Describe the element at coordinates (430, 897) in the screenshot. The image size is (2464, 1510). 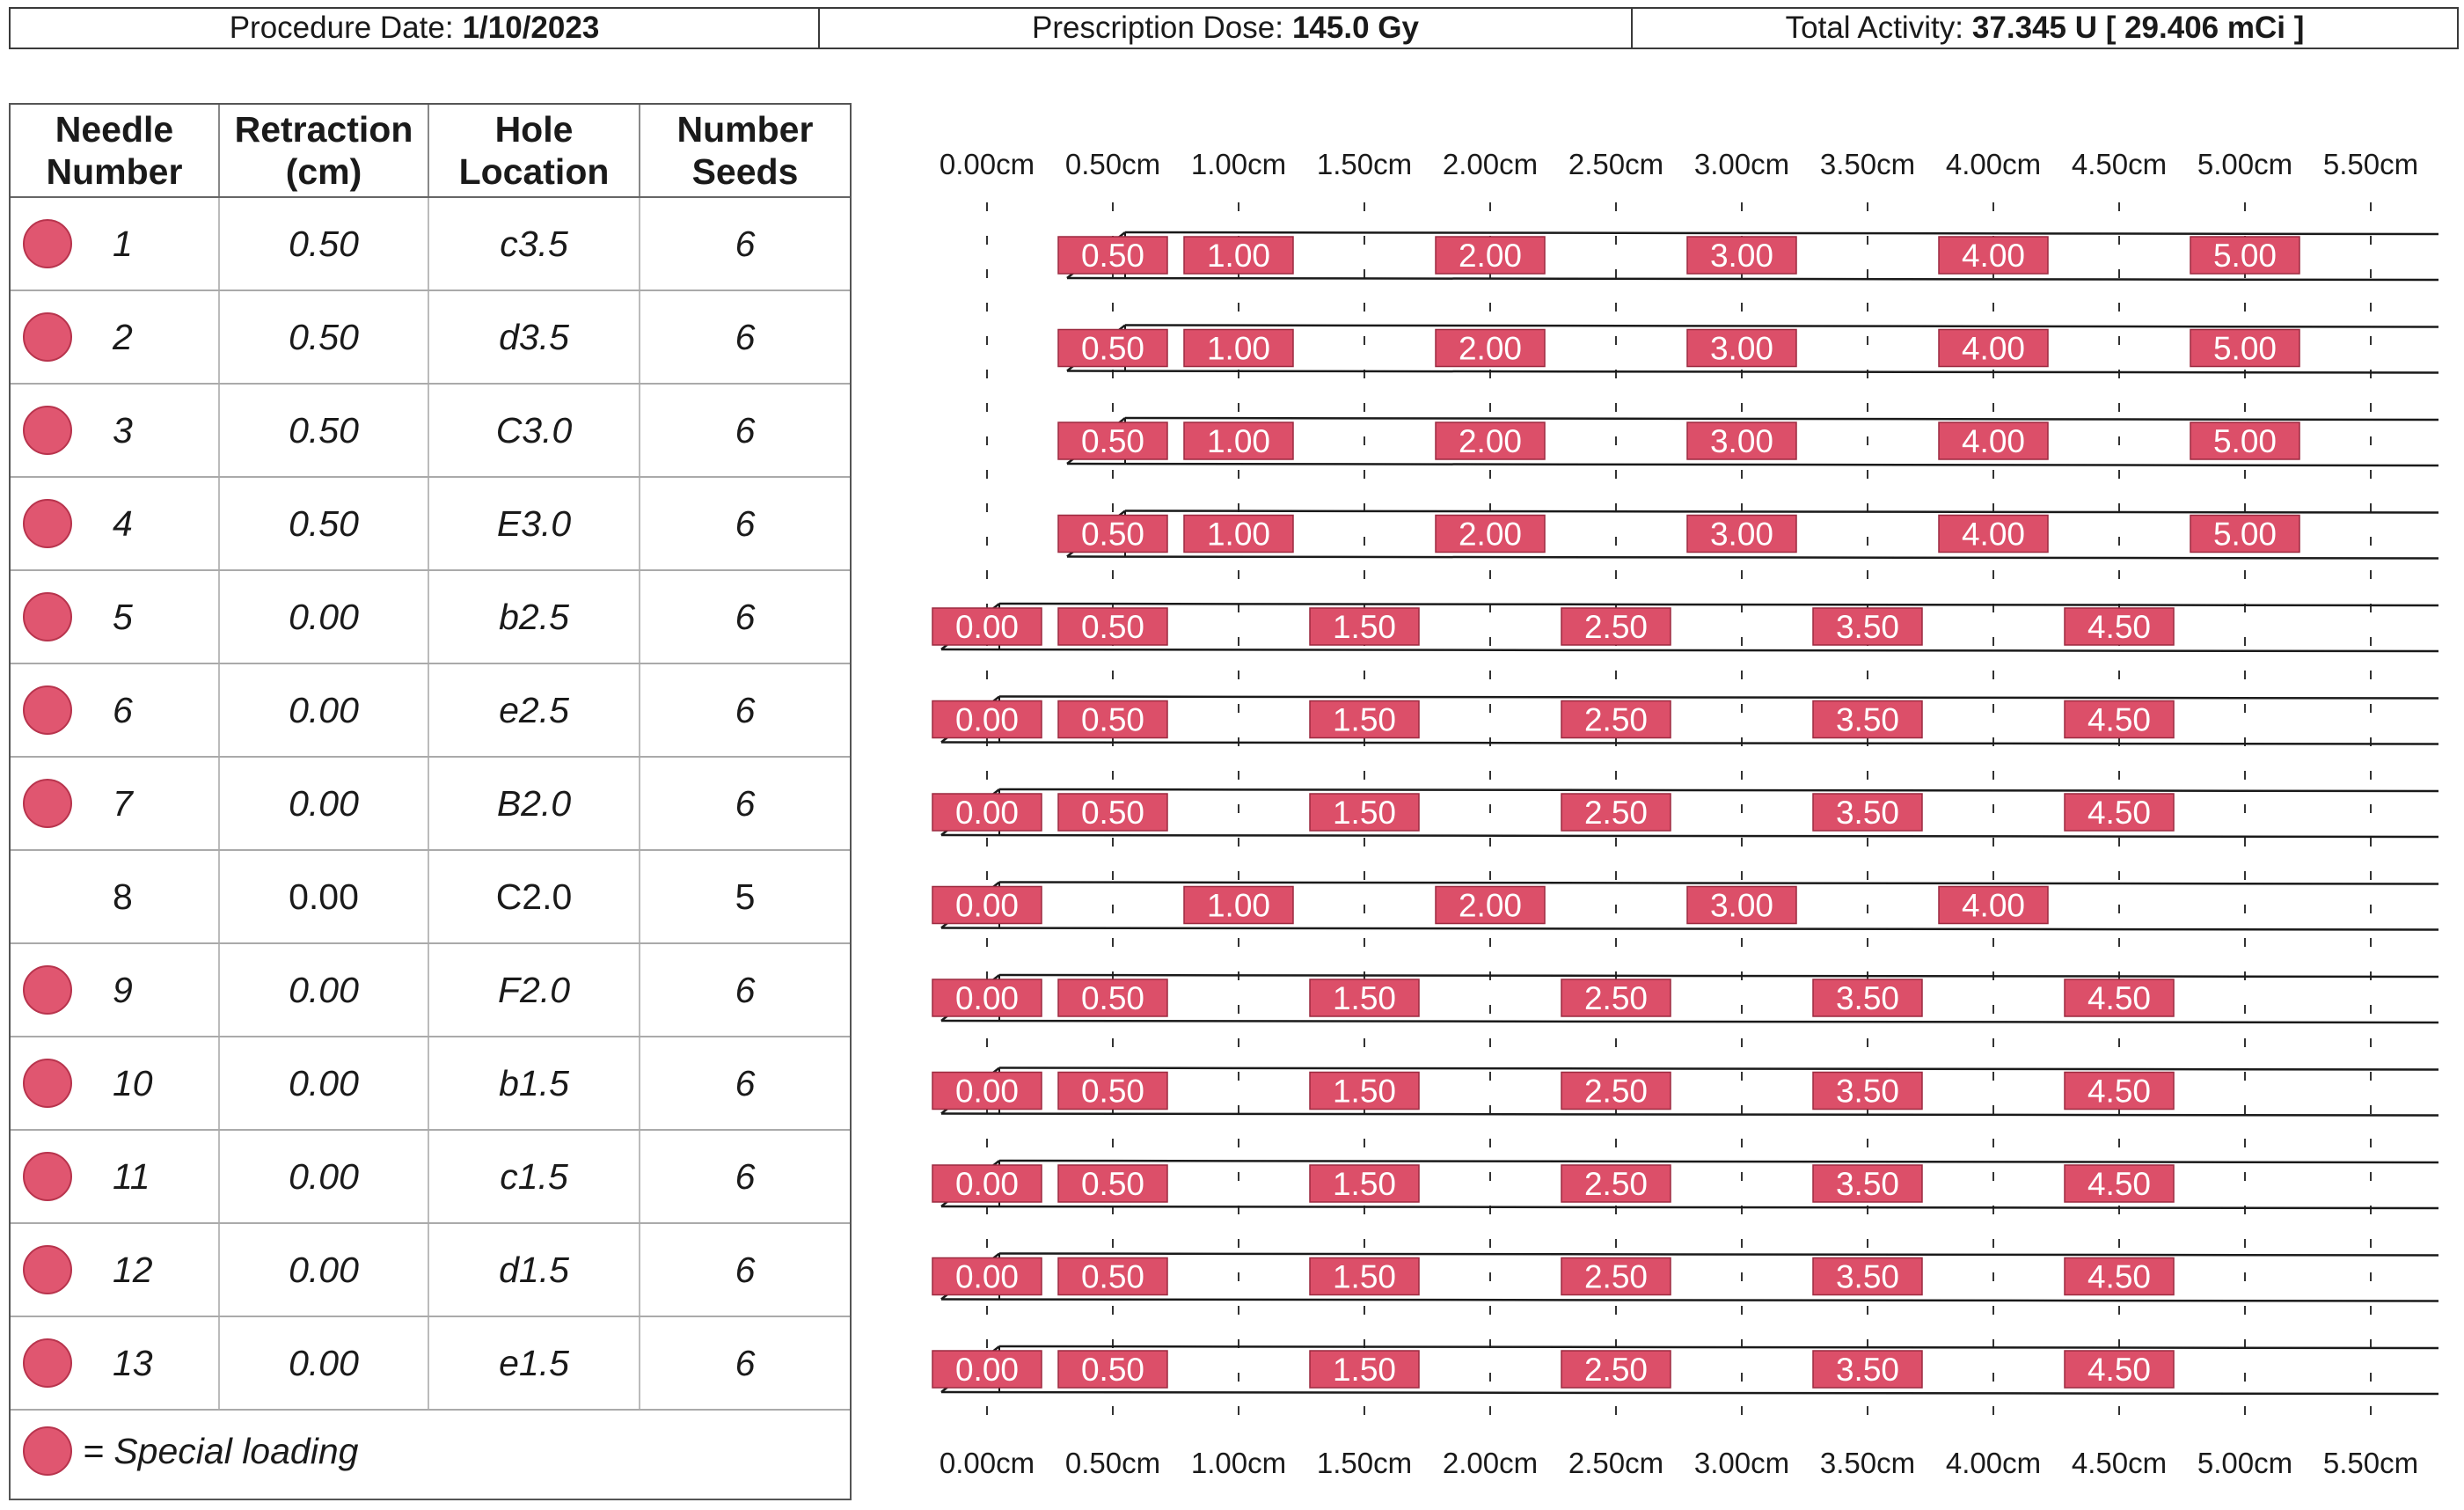
I see `table-row: 8 0.00 C2.0 5` at that location.